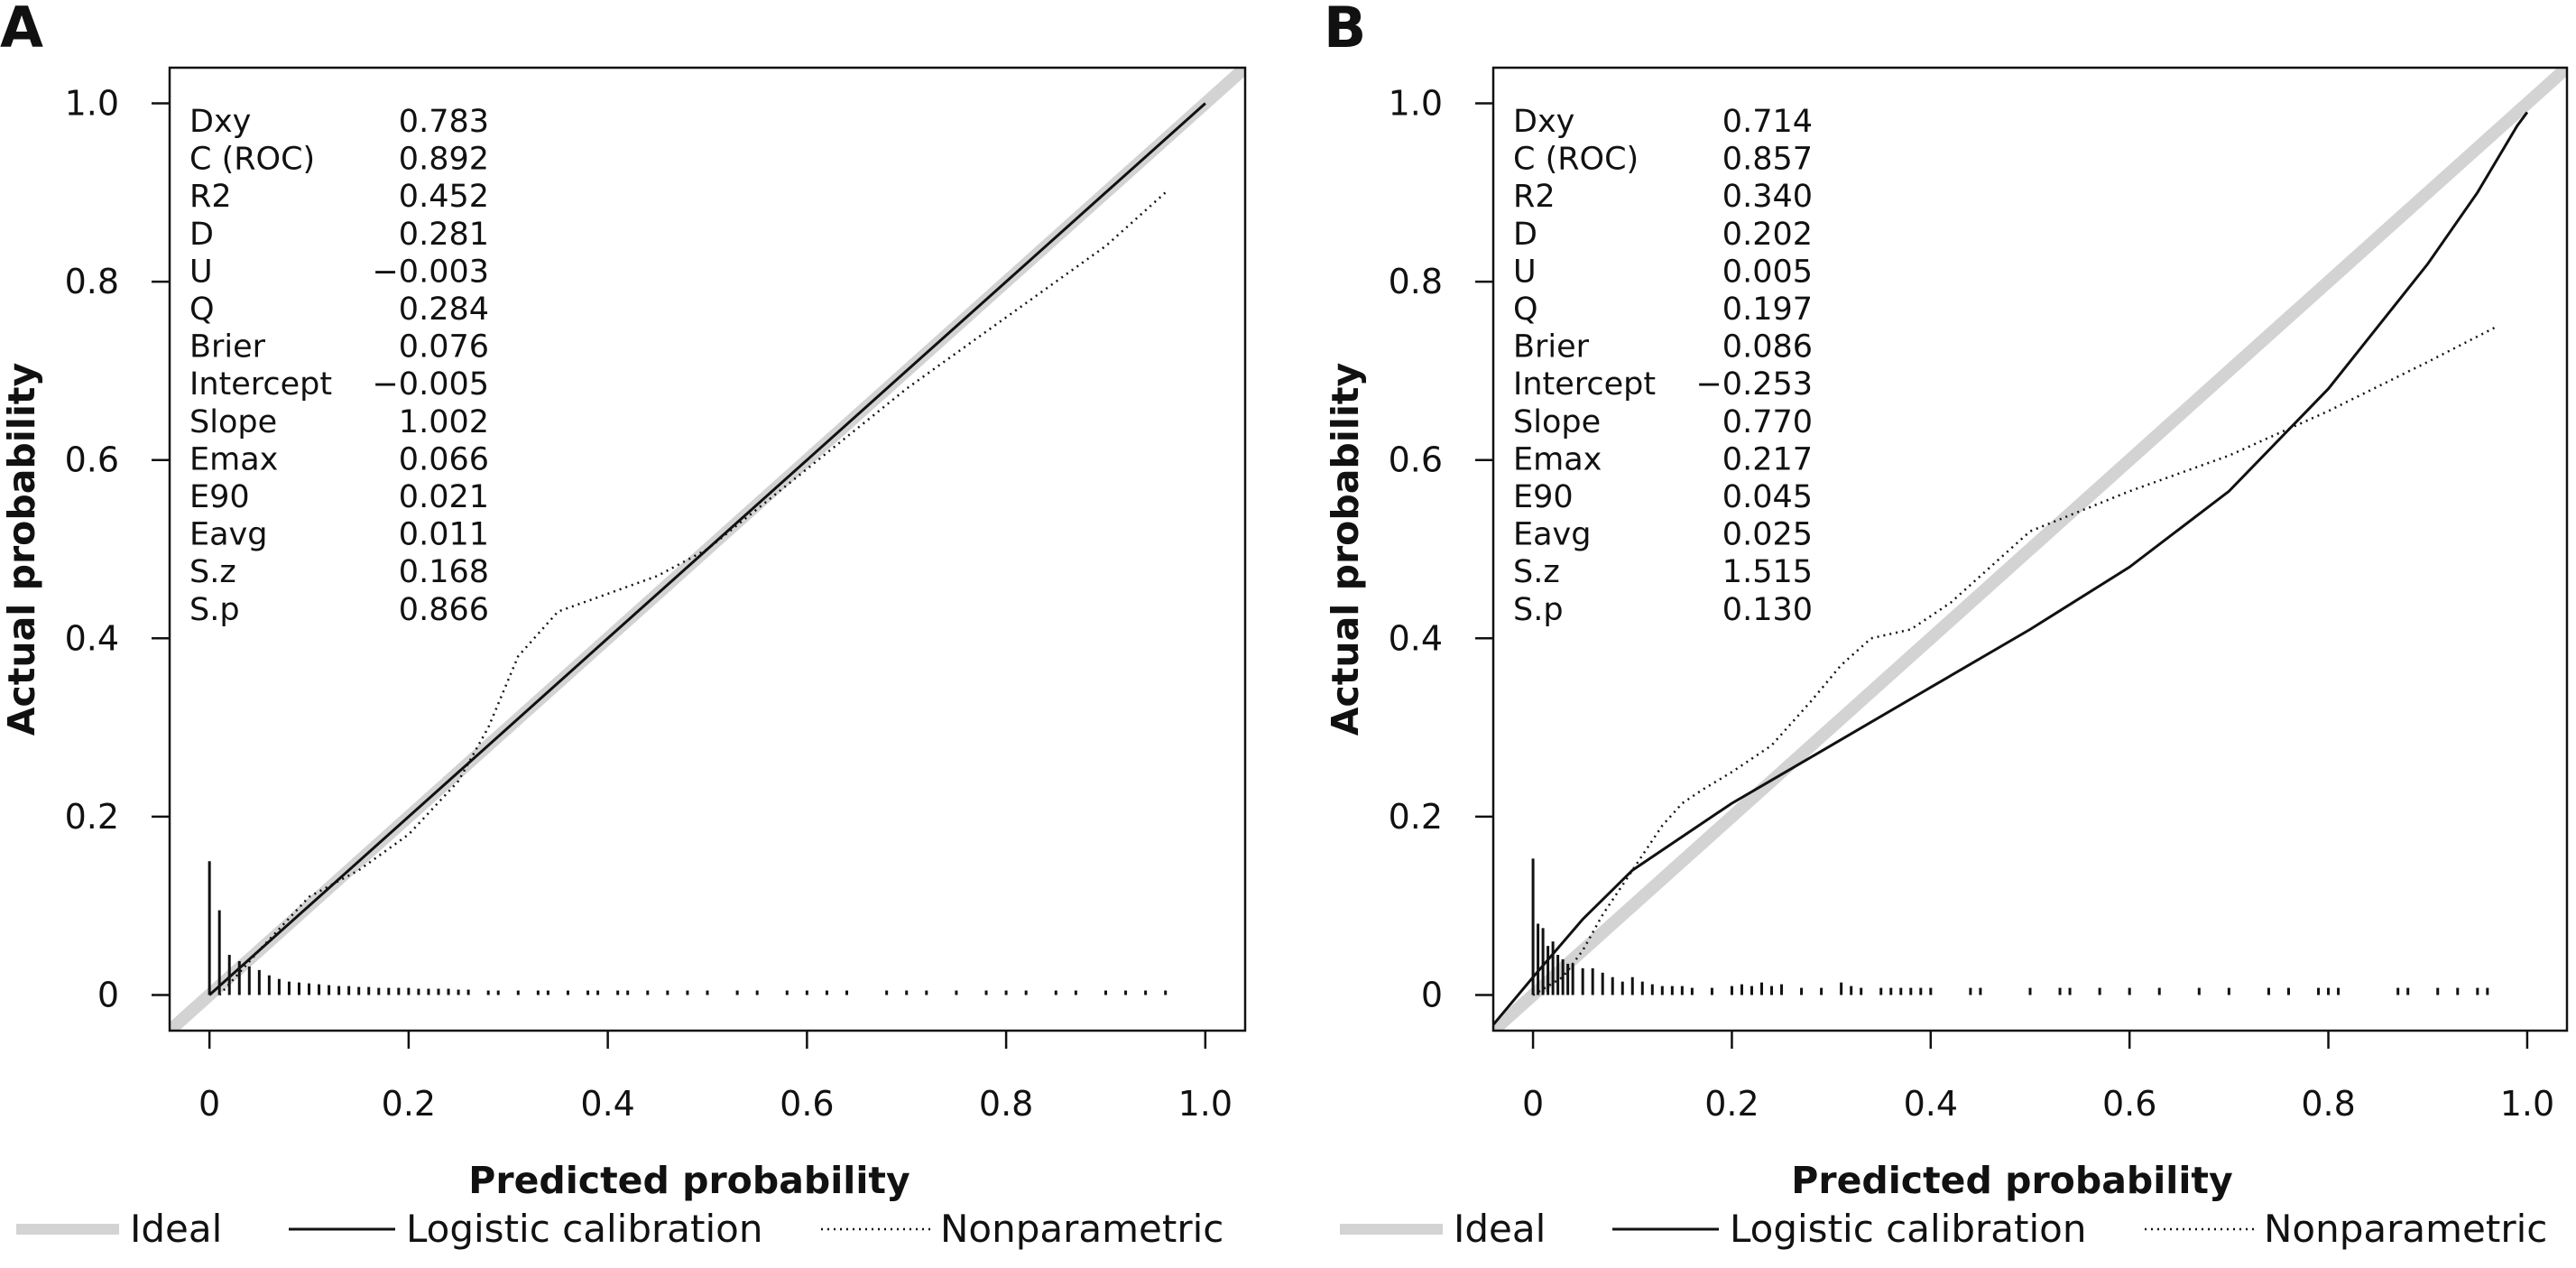  Describe the element at coordinates (1767, 122) in the screenshot. I see `stat-value: 0.714` at that location.